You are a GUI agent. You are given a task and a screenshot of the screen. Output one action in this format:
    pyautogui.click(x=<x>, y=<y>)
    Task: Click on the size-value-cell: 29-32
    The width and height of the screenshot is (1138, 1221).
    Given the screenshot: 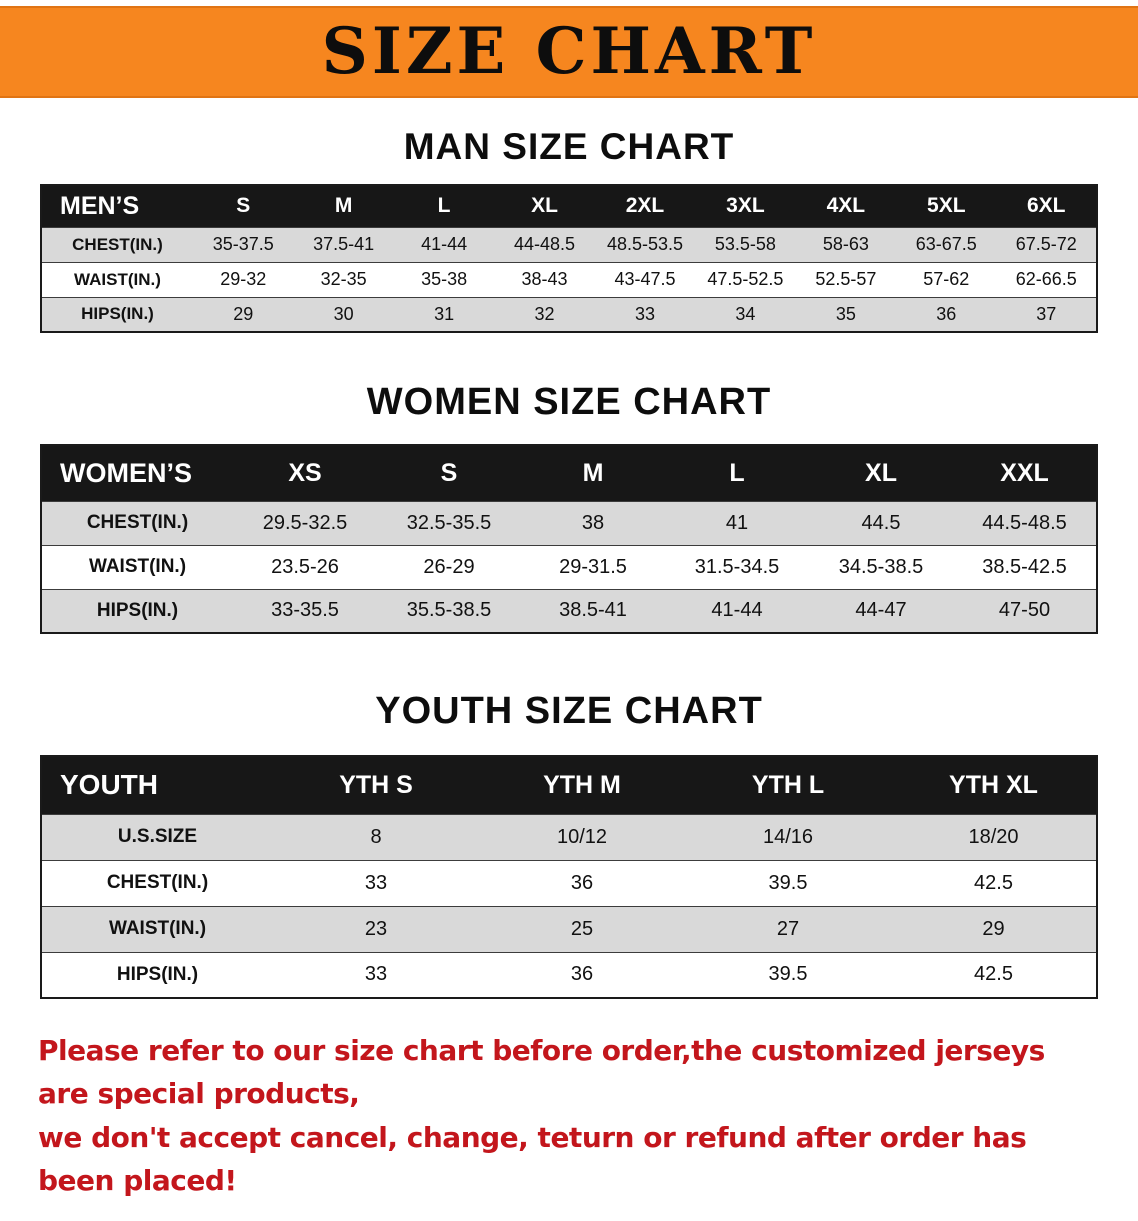 What is the action you would take?
    pyautogui.click(x=243, y=279)
    